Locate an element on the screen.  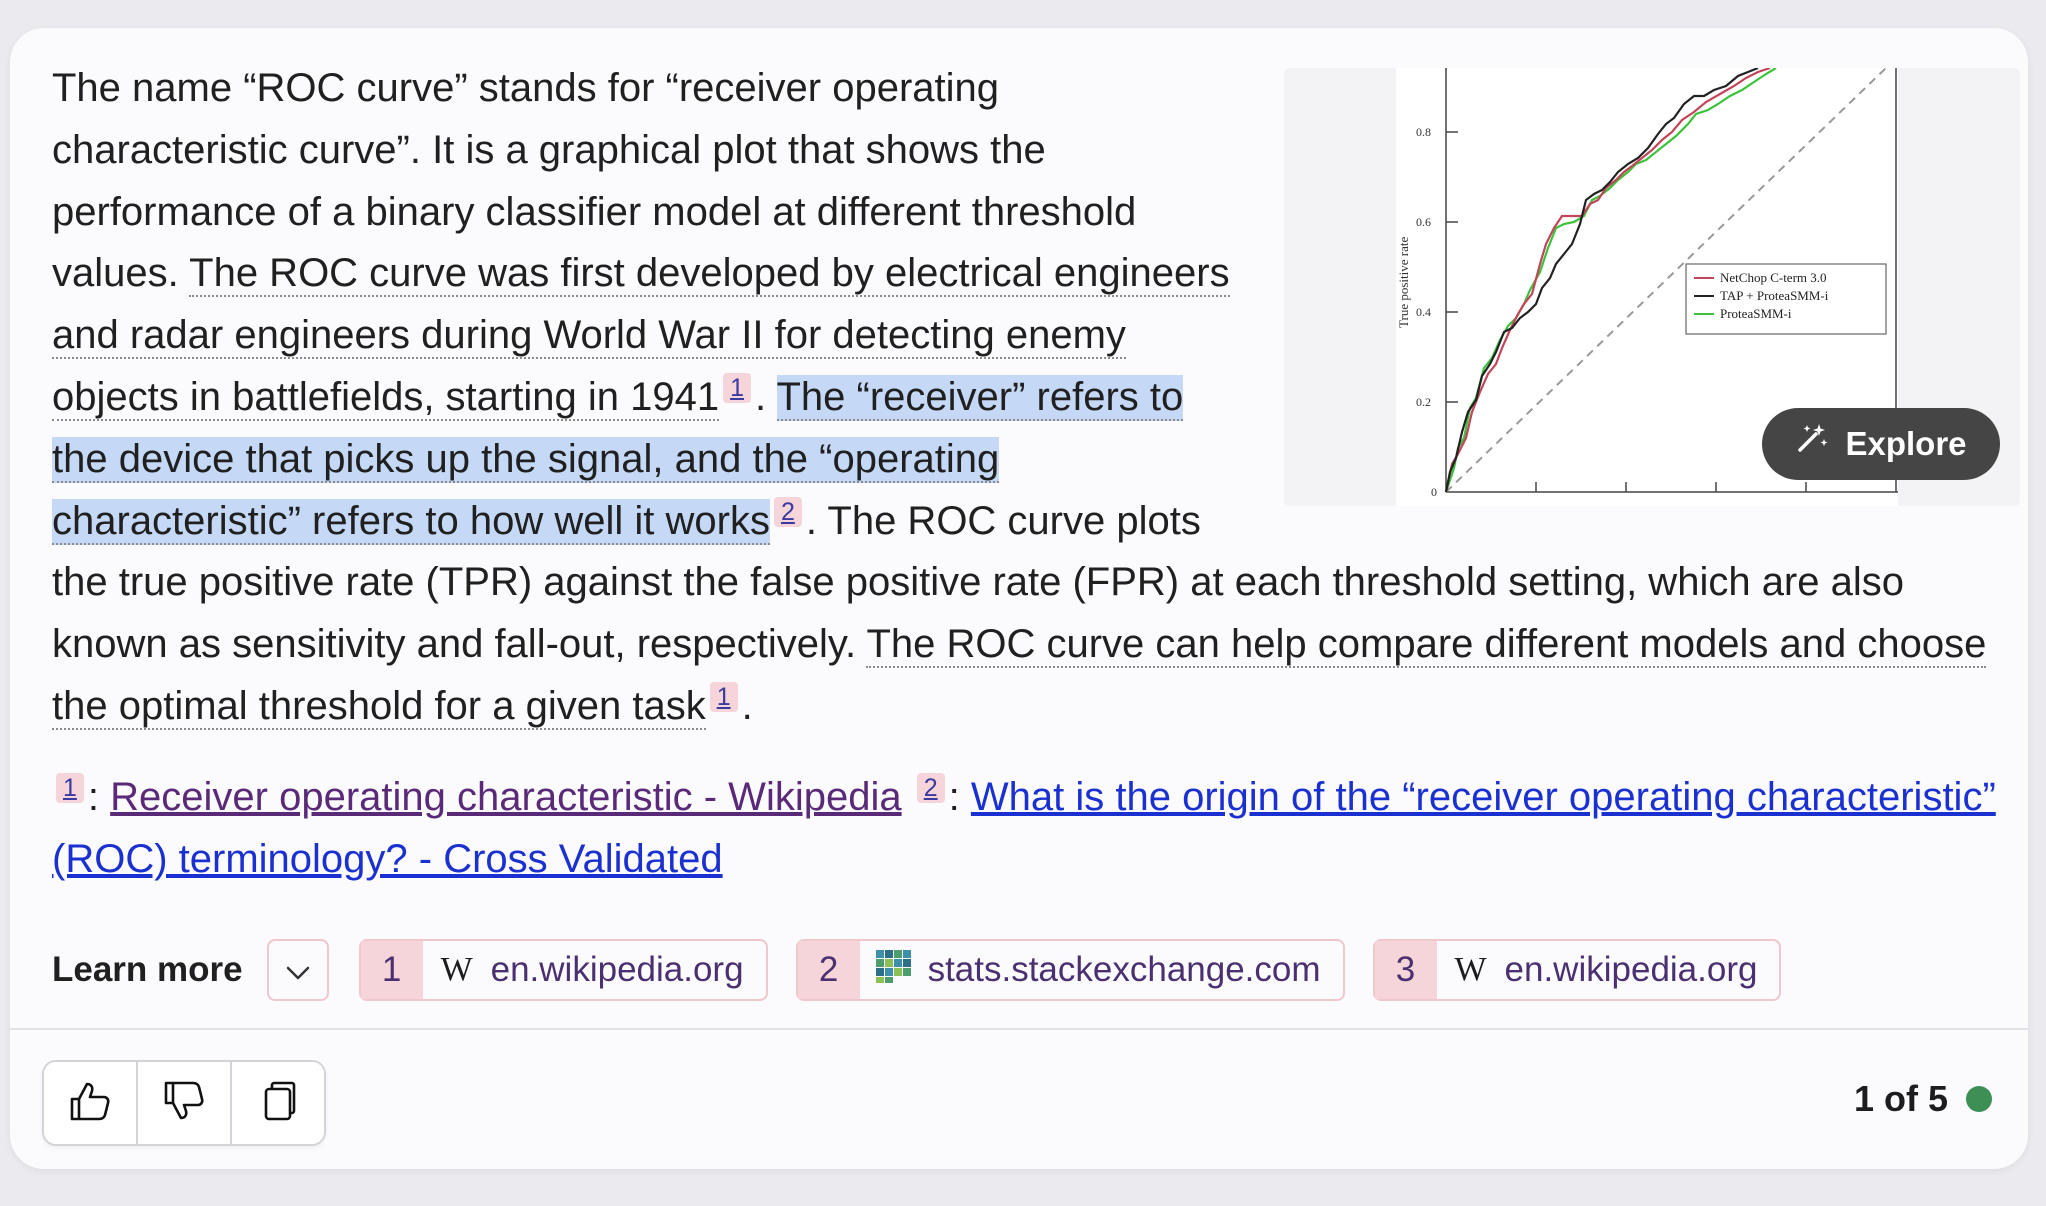
source-number: 3 is located at coordinates (1405, 970).